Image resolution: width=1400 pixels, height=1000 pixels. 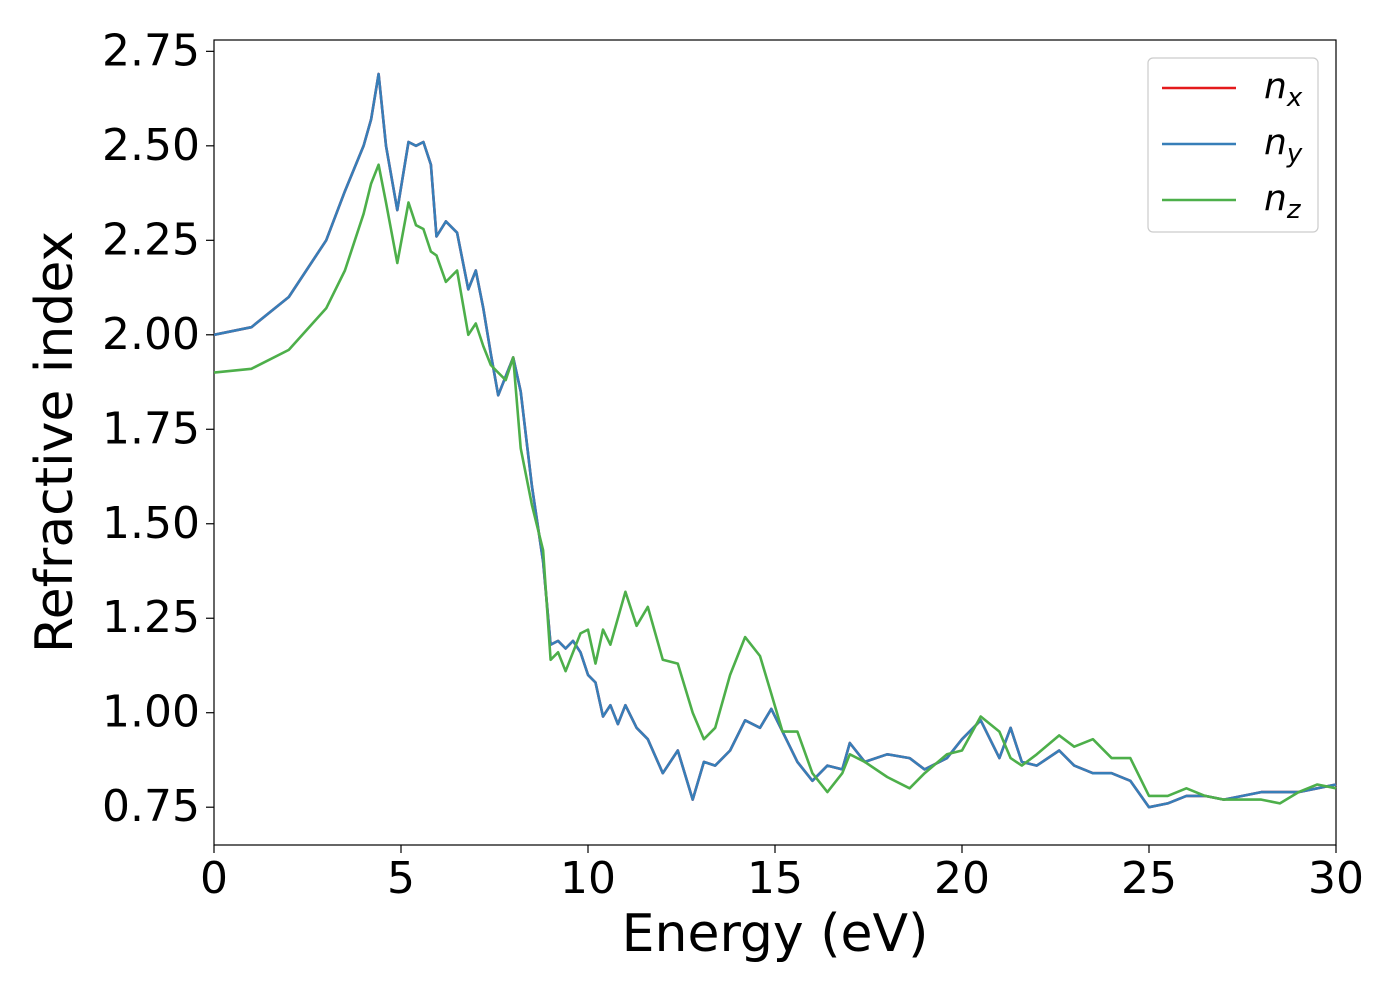 I want to click on y-tick-label: 1.00, so click(x=151, y=712).